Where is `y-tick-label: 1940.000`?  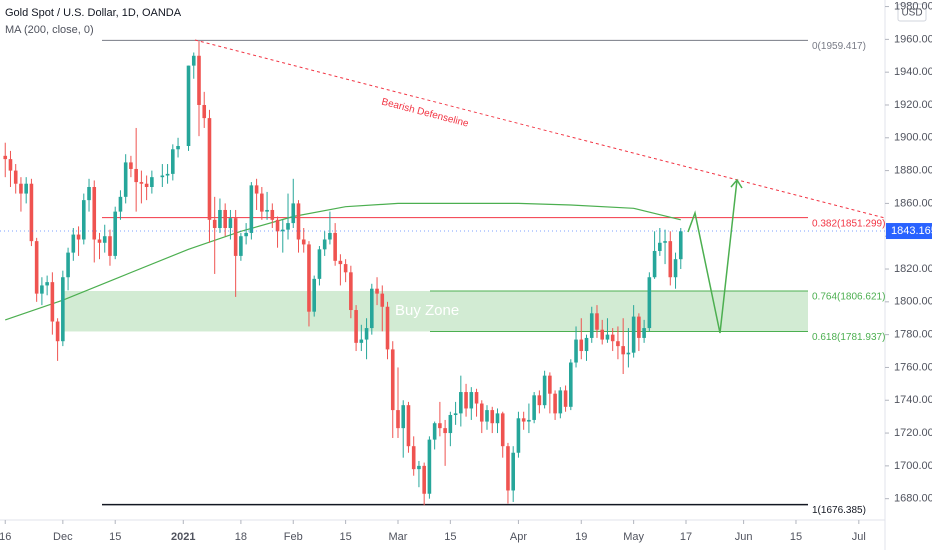 y-tick-label: 1940.000 is located at coordinates (913, 72).